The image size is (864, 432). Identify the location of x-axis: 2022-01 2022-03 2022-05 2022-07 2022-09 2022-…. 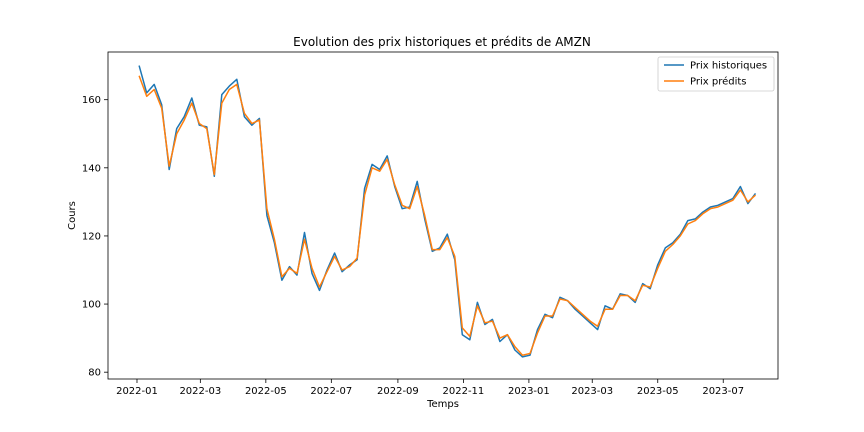
(430, 388).